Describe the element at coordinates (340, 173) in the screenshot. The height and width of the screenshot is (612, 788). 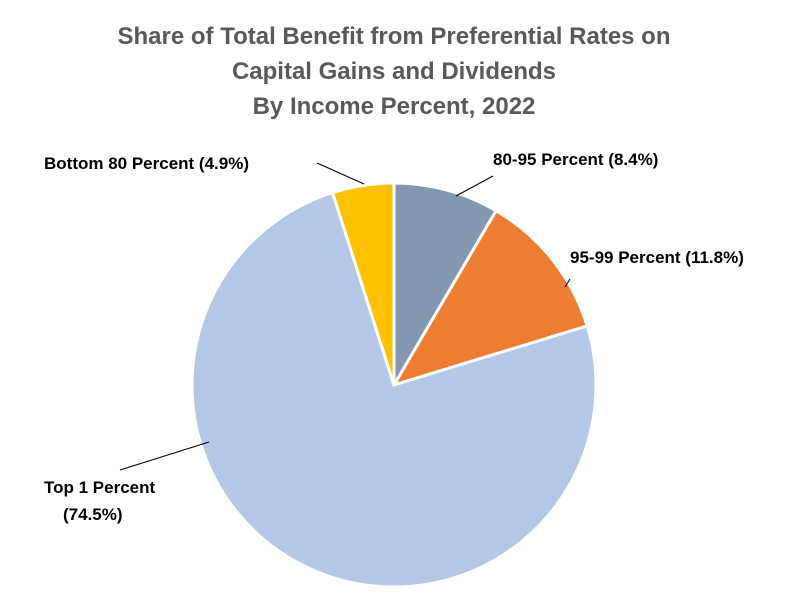
I see `leader-line-bottom-80-percent` at that location.